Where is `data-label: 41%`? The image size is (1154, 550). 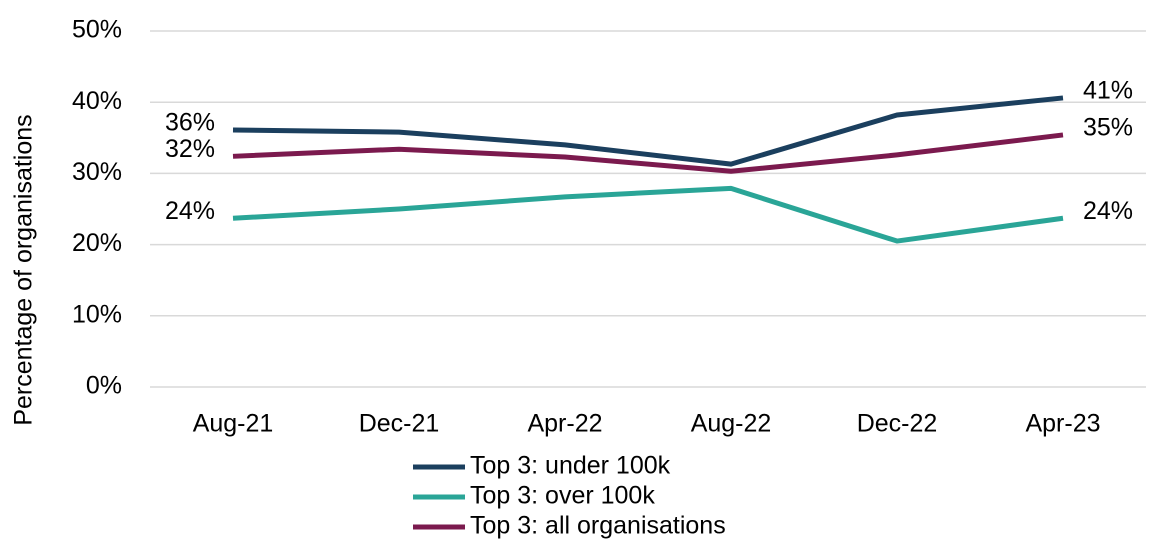
data-label: 41% is located at coordinates (1108, 91).